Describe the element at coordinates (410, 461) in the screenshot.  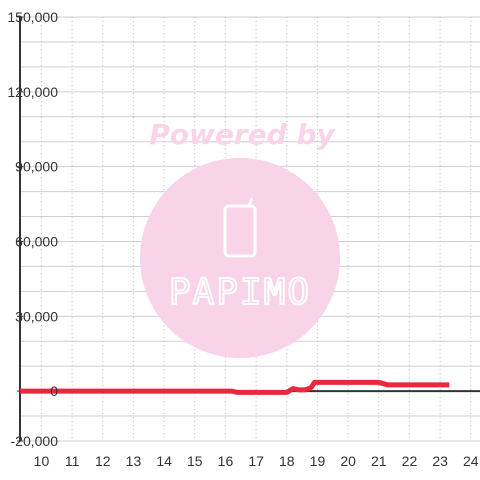
I see `x-tick-label: 22` at that location.